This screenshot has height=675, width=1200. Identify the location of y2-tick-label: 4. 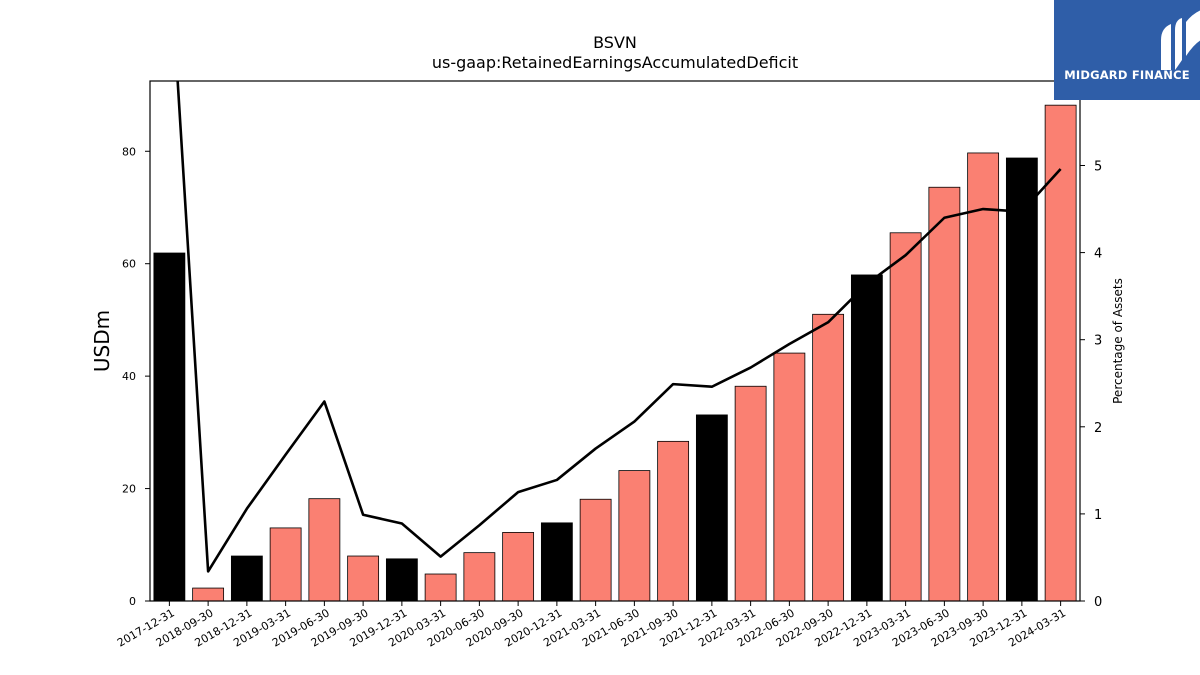
(1098, 254).